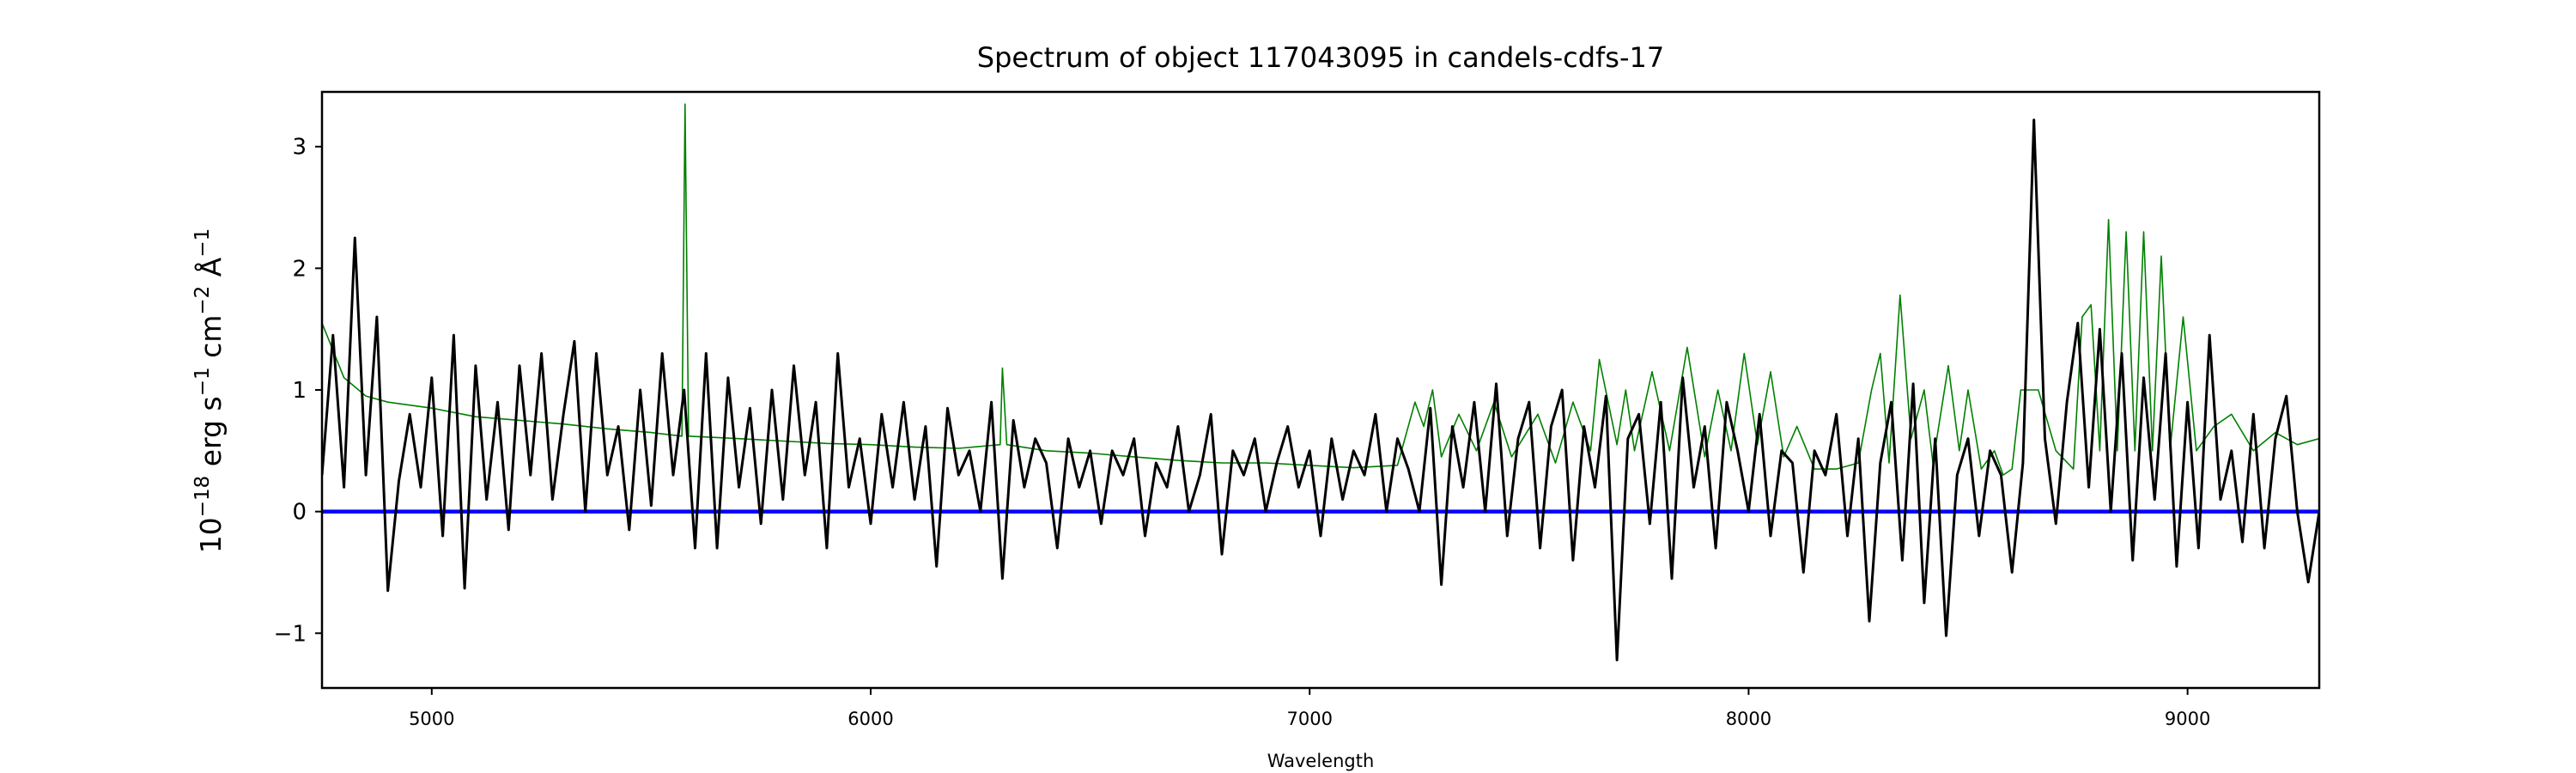 The width and height of the screenshot is (2576, 773). I want to click on y-axis: −1 0 1 2 3, so click(298, 391).